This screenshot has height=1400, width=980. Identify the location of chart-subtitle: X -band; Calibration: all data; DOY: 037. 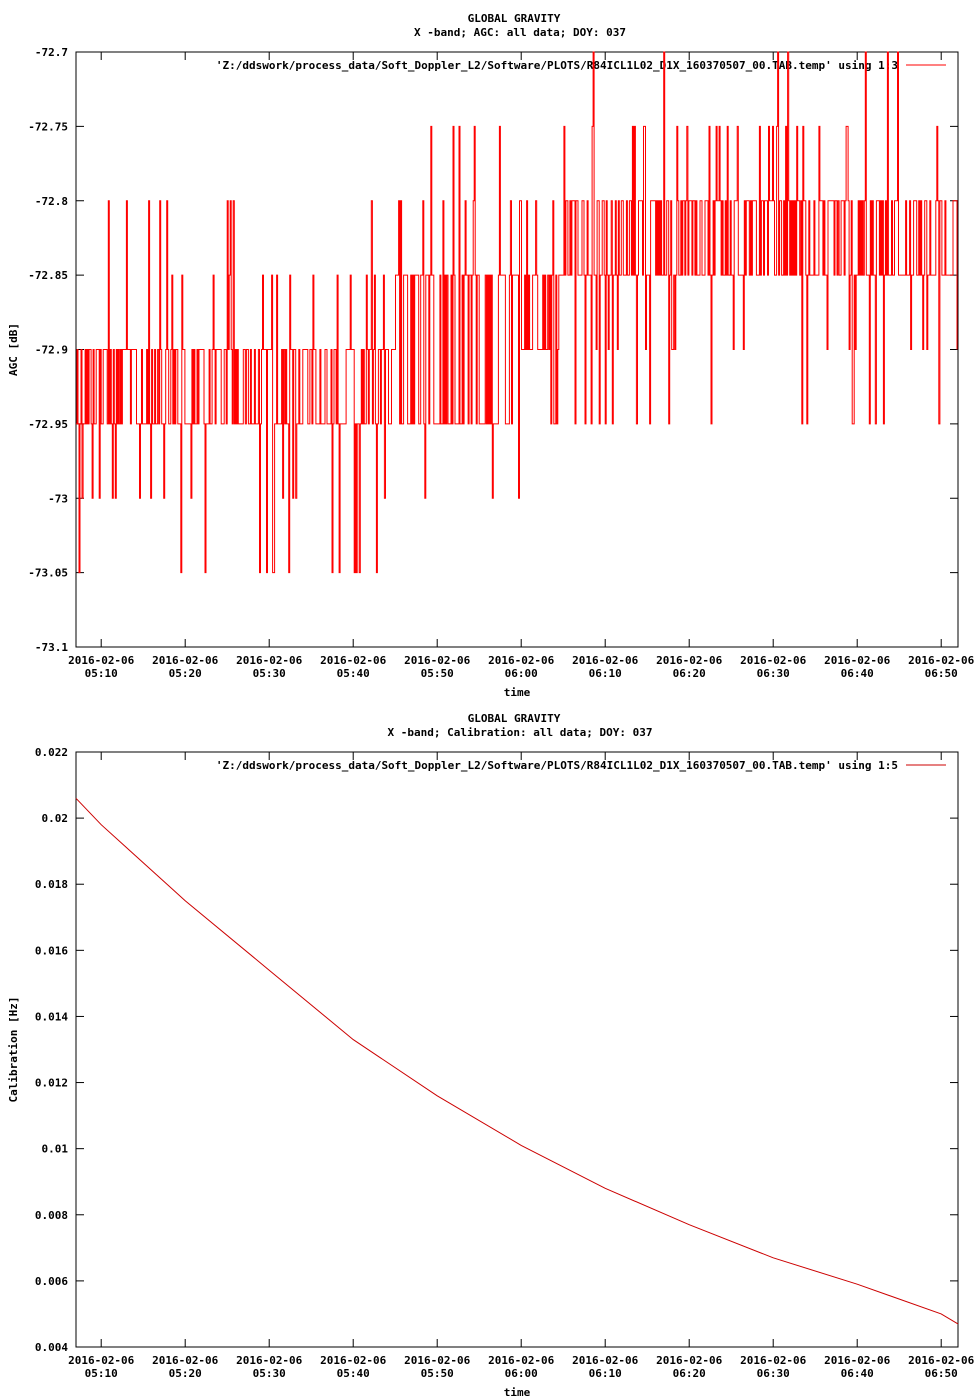
(520, 732).